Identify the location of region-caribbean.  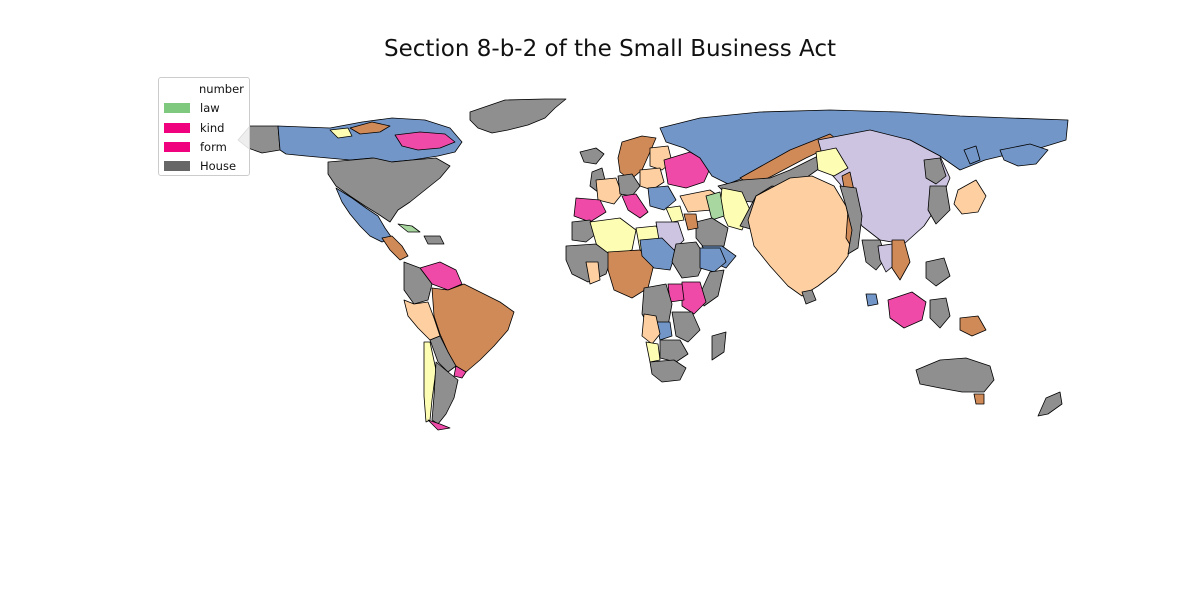
(434, 240).